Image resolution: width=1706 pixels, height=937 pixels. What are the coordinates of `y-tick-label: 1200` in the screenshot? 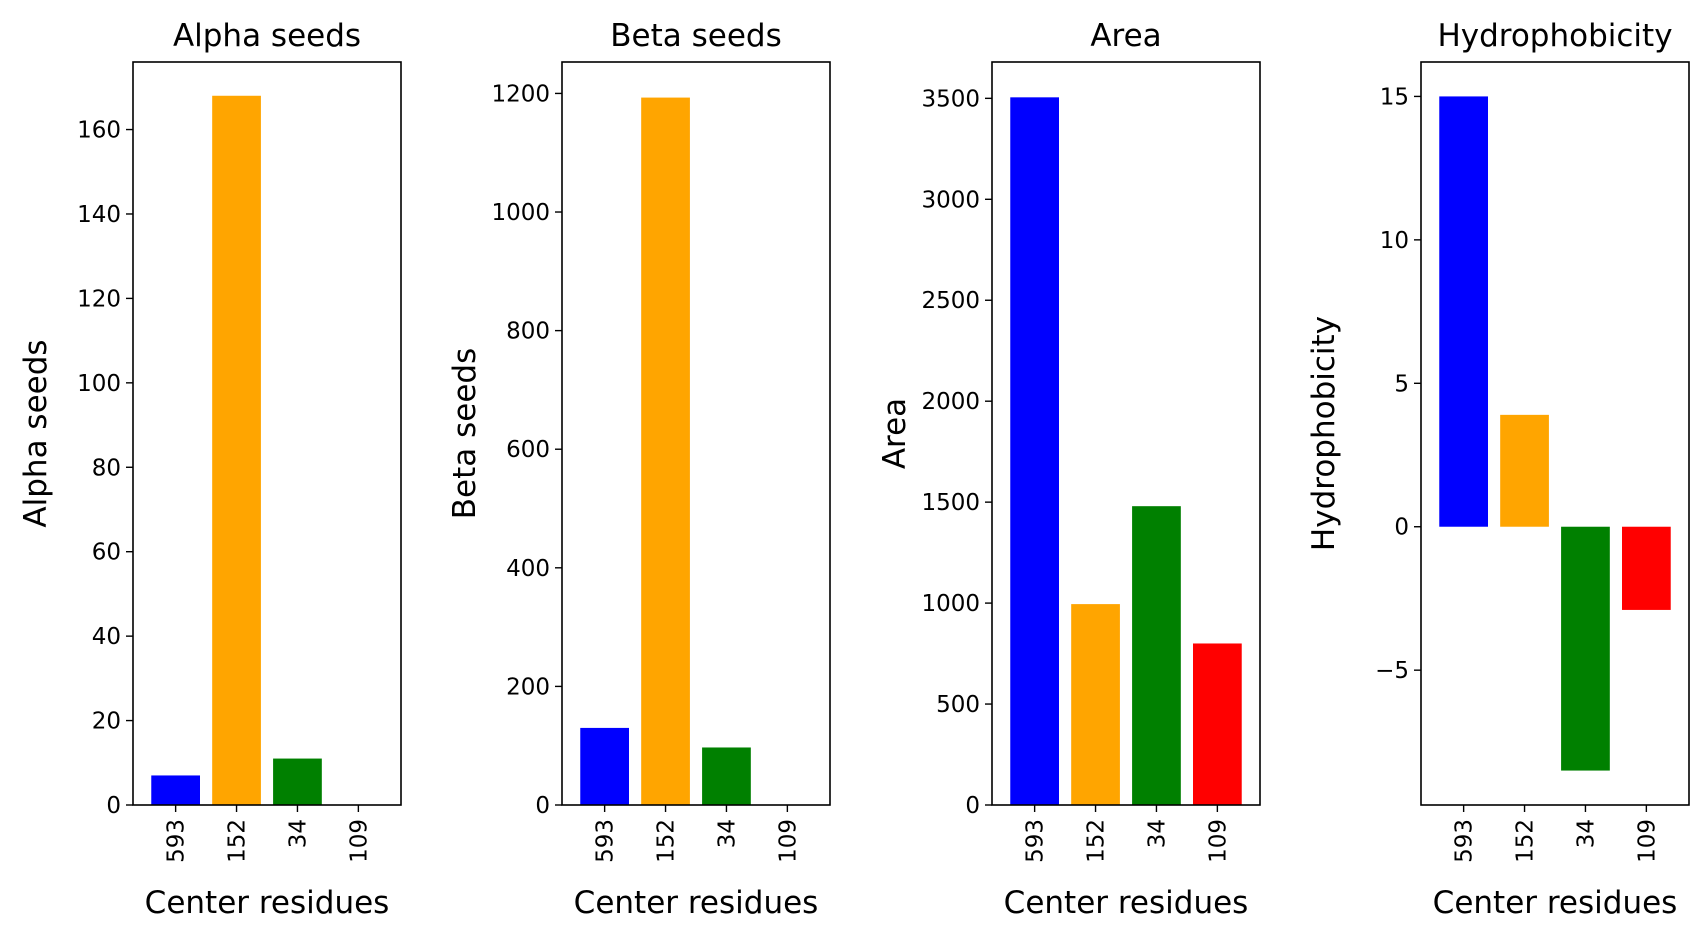 It's located at (520, 94).